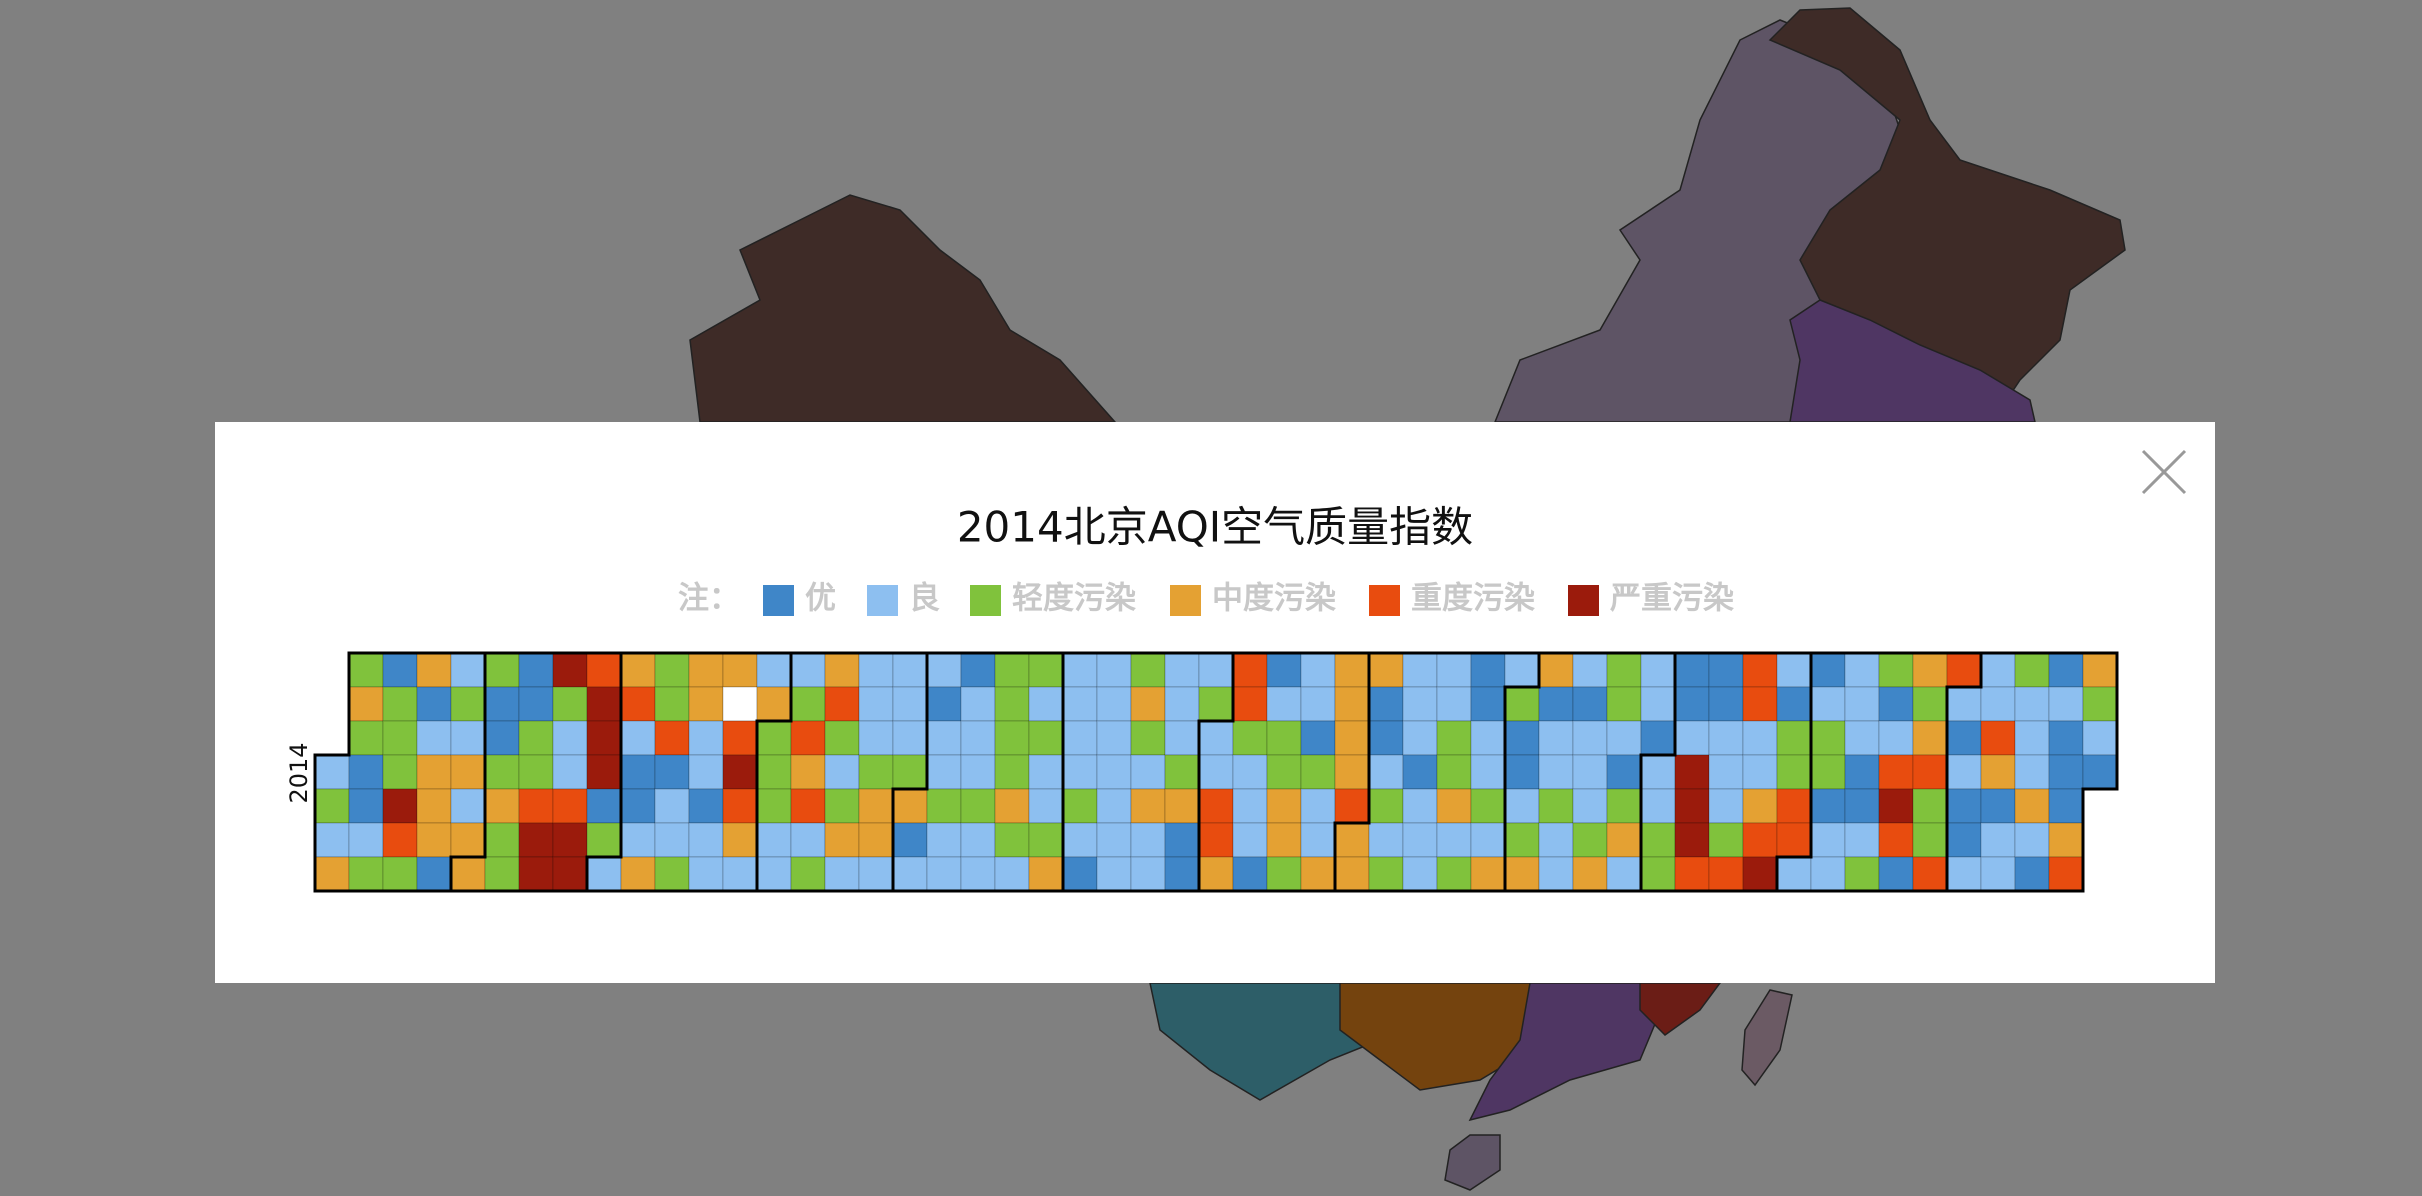 This screenshot has width=2422, height=1196. I want to click on close-button, so click(2164, 472).